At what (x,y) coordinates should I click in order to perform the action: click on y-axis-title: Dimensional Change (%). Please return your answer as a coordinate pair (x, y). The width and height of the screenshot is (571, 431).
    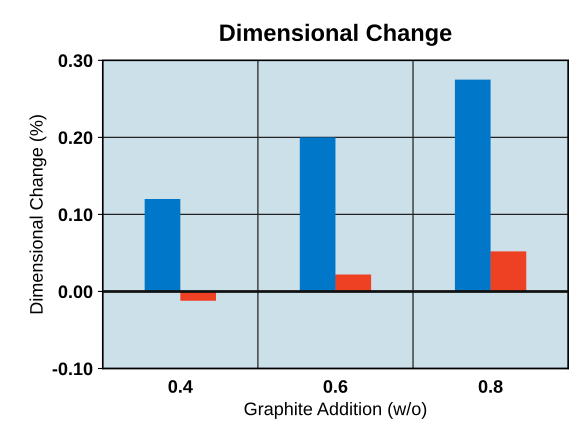
    Looking at the image, I should click on (38, 214).